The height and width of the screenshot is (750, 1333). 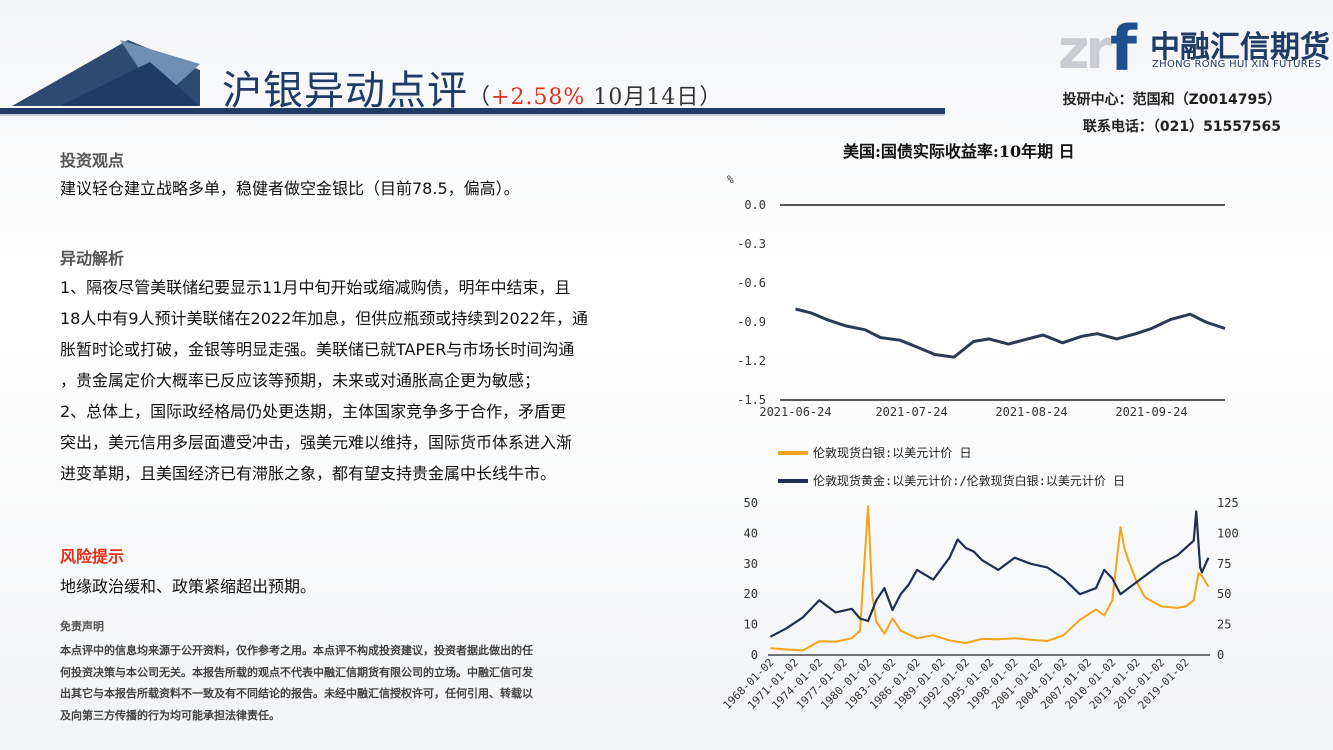 I want to click on analysis-line: 突出，美元信用多层面遭受冲击，强美元难以维持，国际货币体系进入渐, so click(x=316, y=442).